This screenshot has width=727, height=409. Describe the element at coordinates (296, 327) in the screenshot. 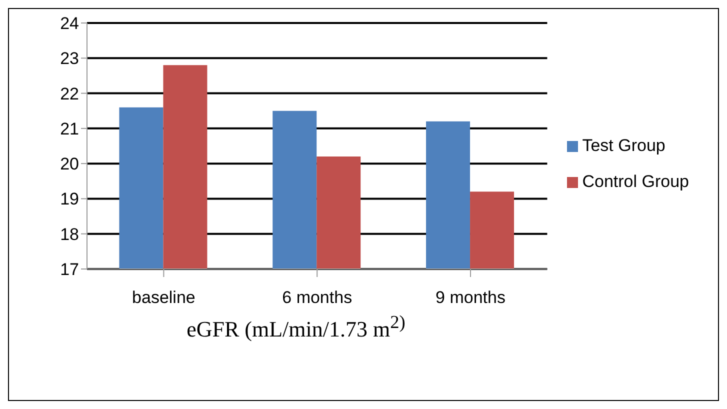

I see `x-axis-title: eGFR (mL/min/1.73 m$^{2)}$` at that location.